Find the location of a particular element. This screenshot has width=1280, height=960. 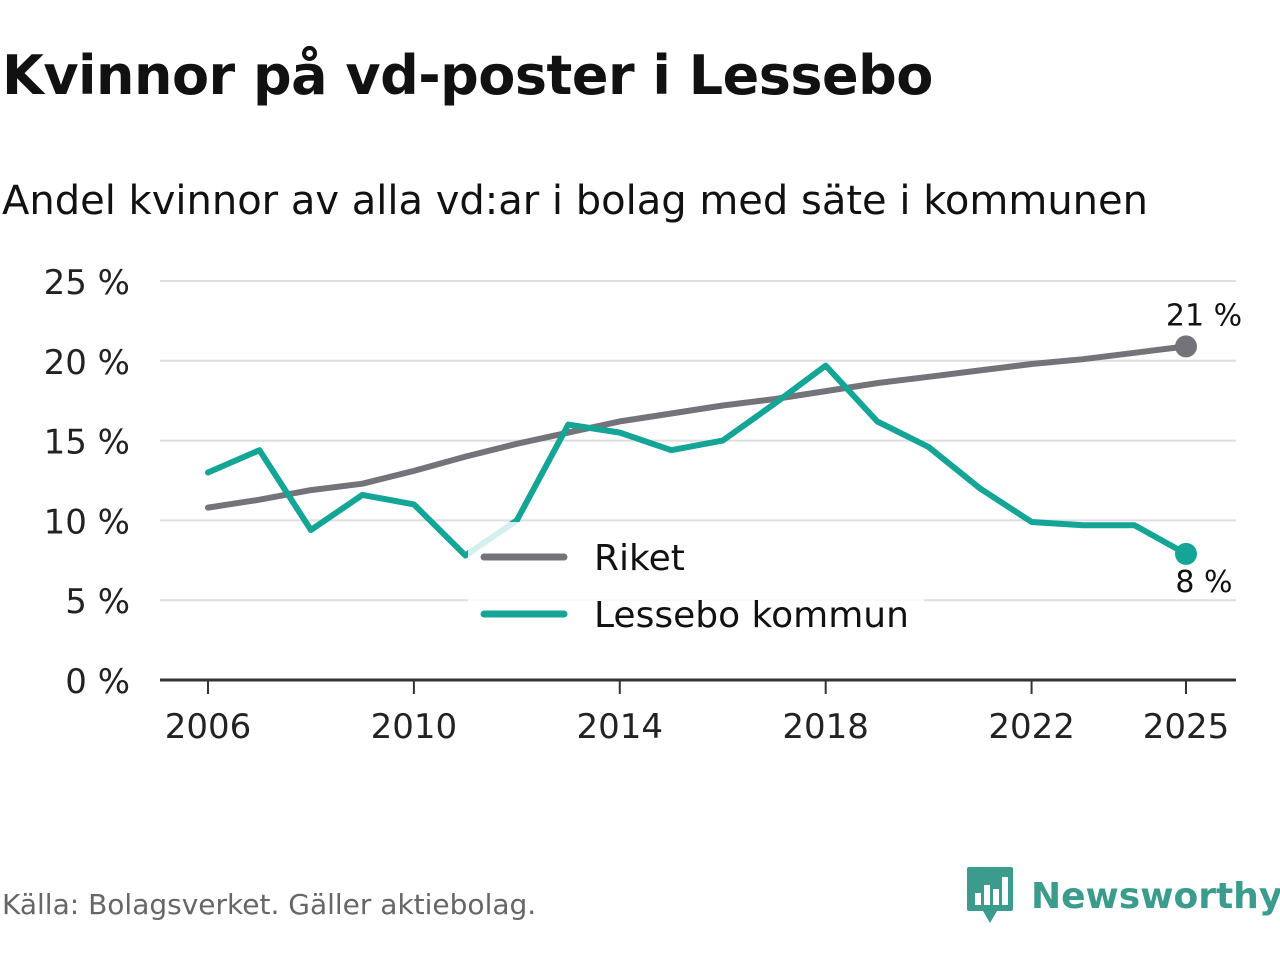

legend-label: Lessebo kommun is located at coordinates (751, 615).